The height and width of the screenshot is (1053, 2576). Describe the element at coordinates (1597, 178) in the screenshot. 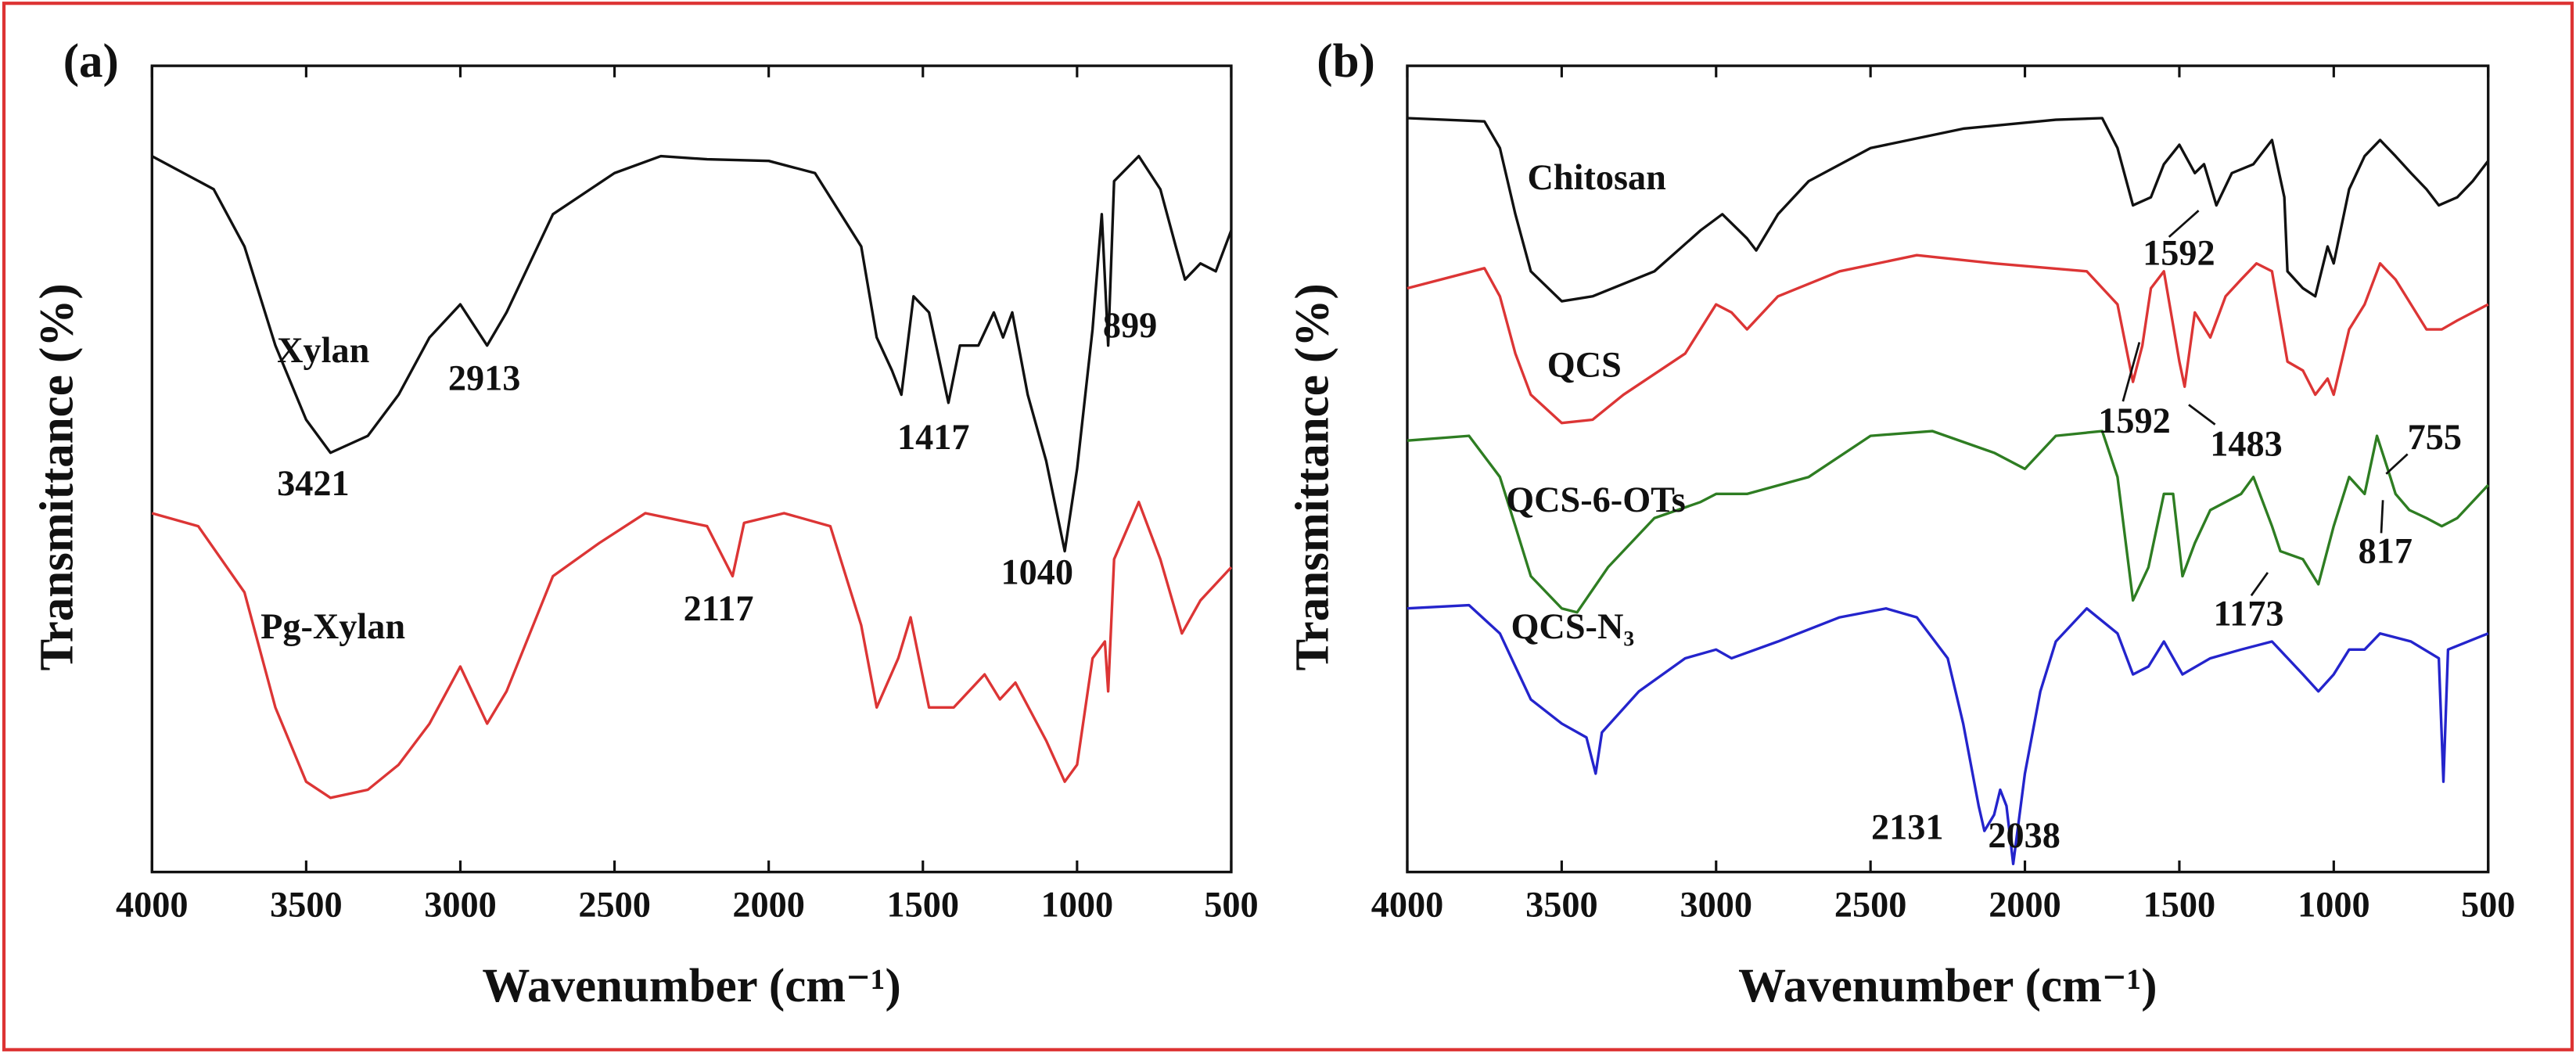

I see `series-label: Chitosan` at that location.